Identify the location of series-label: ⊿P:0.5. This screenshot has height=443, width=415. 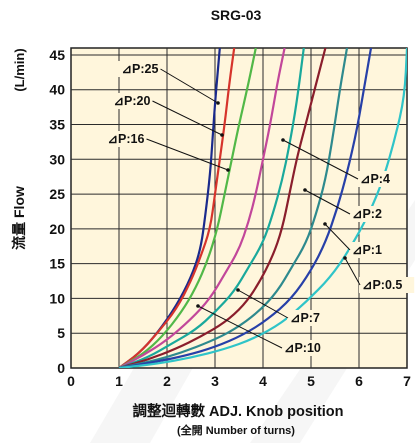
(382, 285).